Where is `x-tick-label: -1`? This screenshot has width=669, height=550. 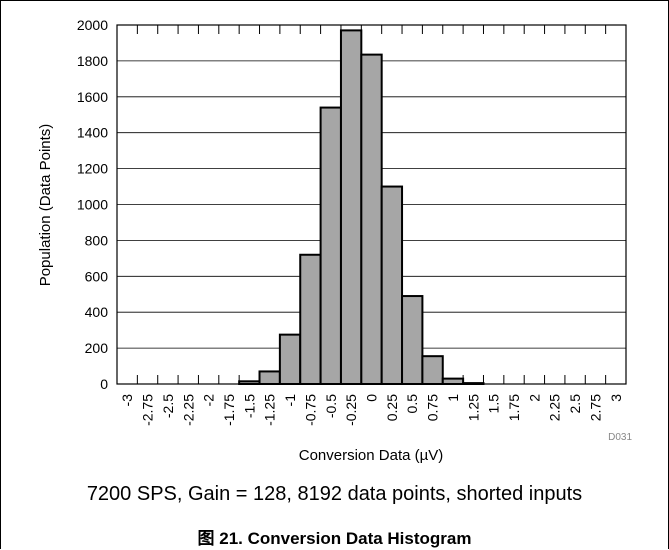
x-tick-label: -1 is located at coordinates (290, 400).